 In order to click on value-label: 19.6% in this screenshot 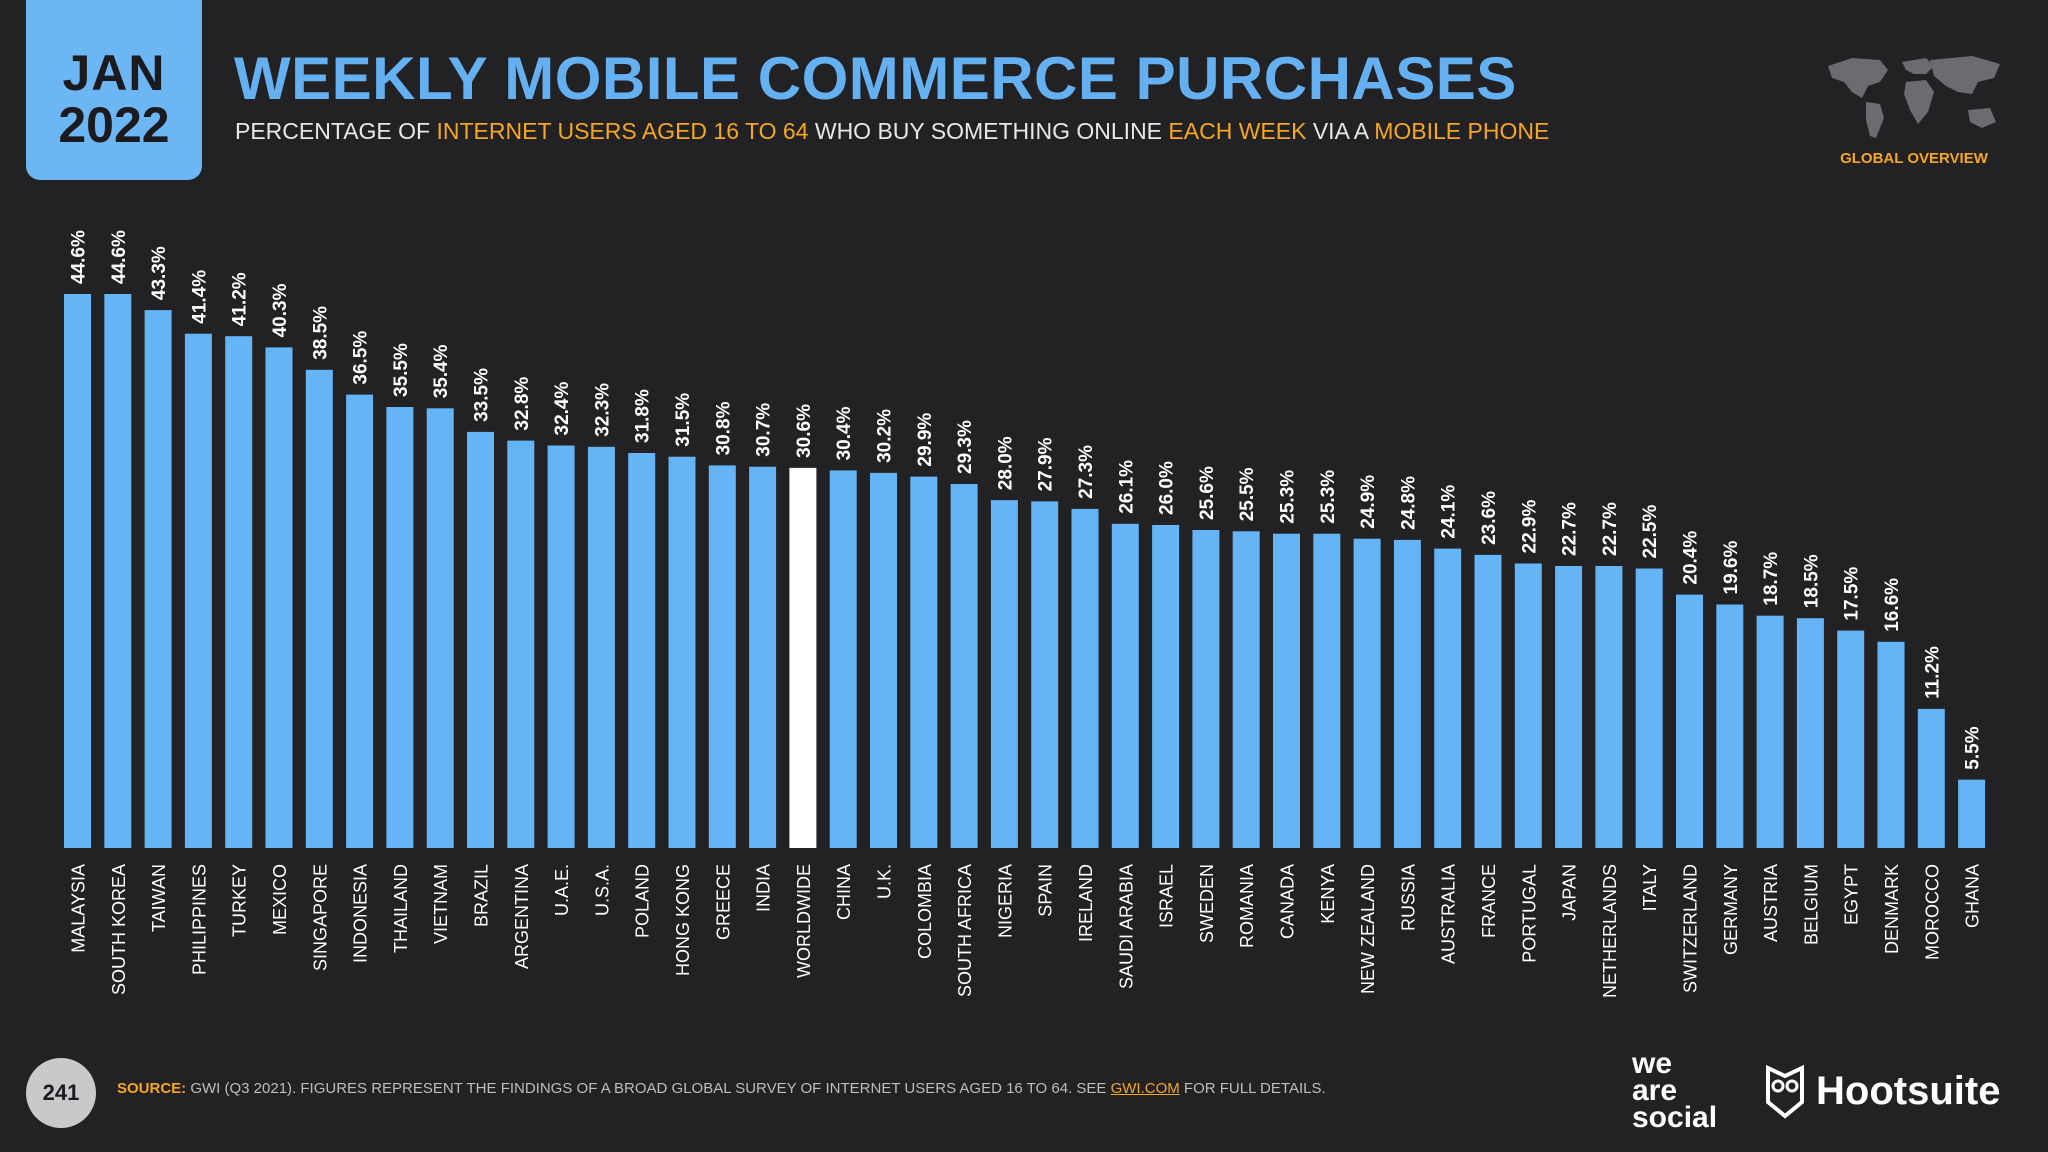, I will do `click(1731, 568)`.